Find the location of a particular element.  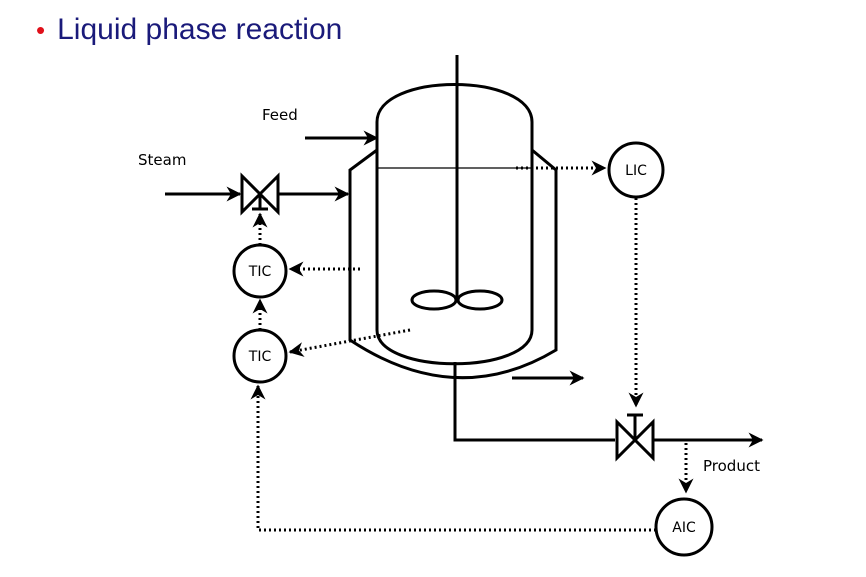

svg-text: AIC is located at coordinates (684, 528).